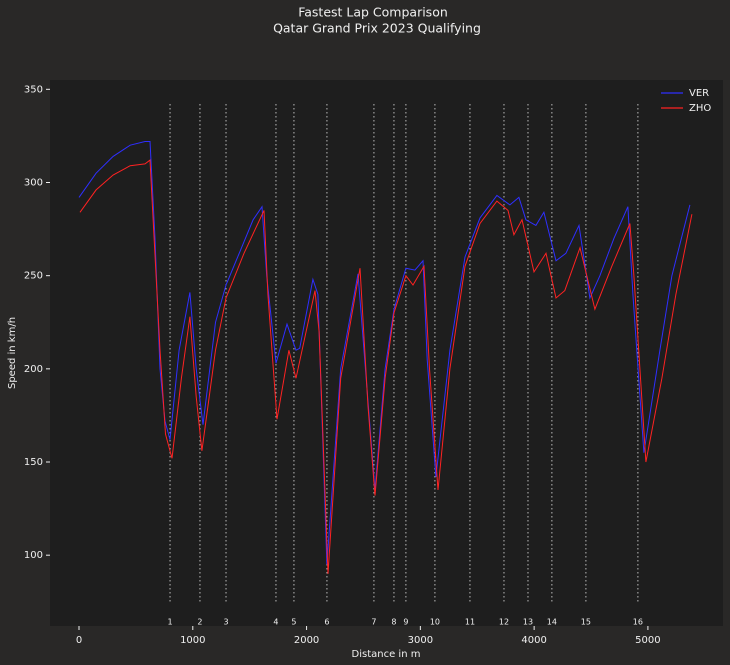 The image size is (730, 665). Describe the element at coordinates (647, 640) in the screenshot. I see `x-tick-label: 5000` at that location.